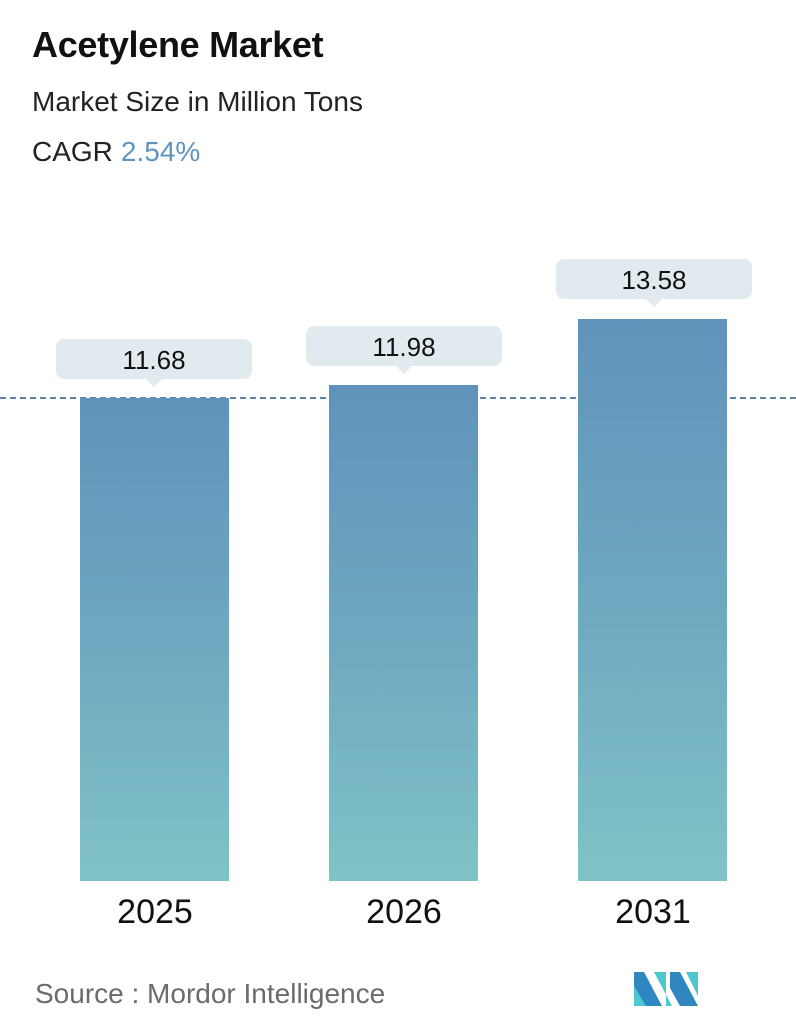 This screenshot has height=1034, width=796. What do you see at coordinates (666, 990) in the screenshot?
I see `mordor-intelligence-logo-icon` at bounding box center [666, 990].